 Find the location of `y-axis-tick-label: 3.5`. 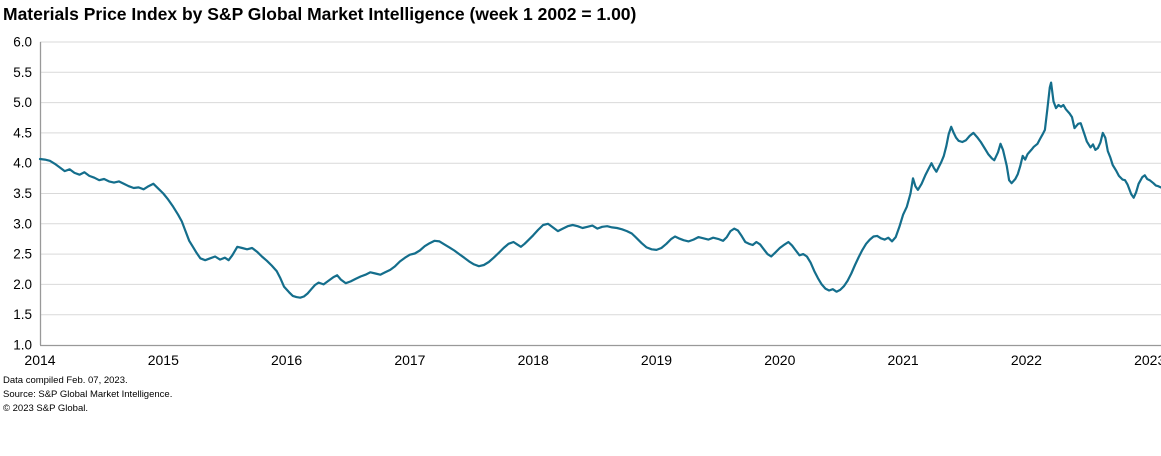

y-axis-tick-label: 3.5 is located at coordinates (22, 193).